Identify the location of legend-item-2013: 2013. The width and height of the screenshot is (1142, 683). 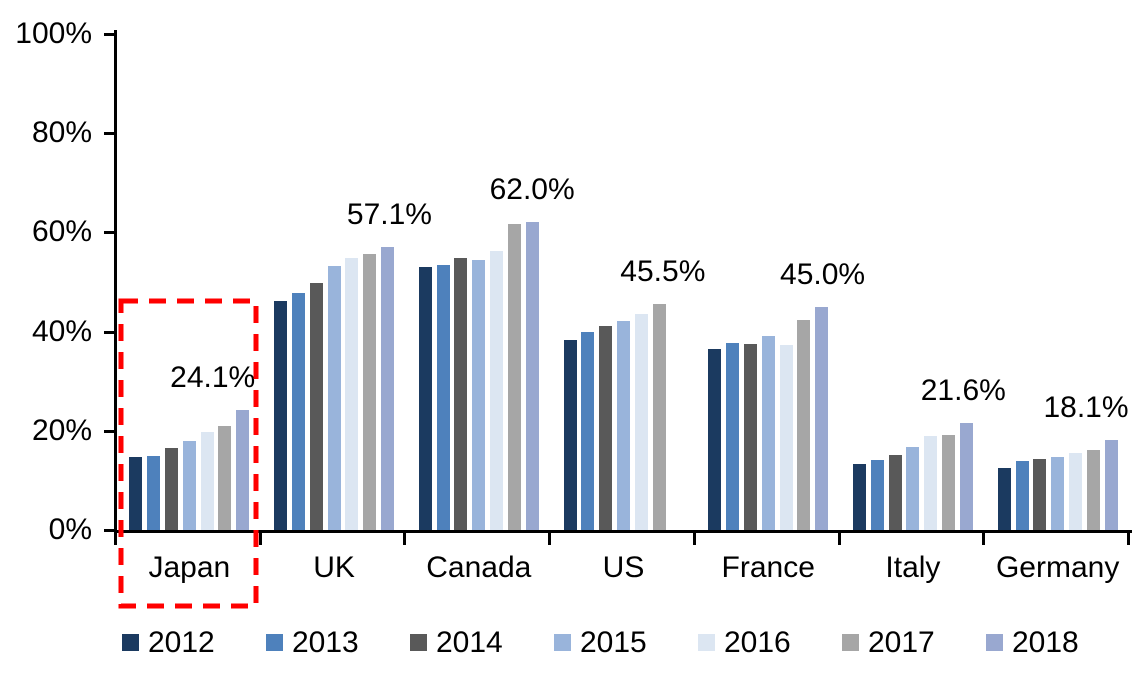
(312, 642).